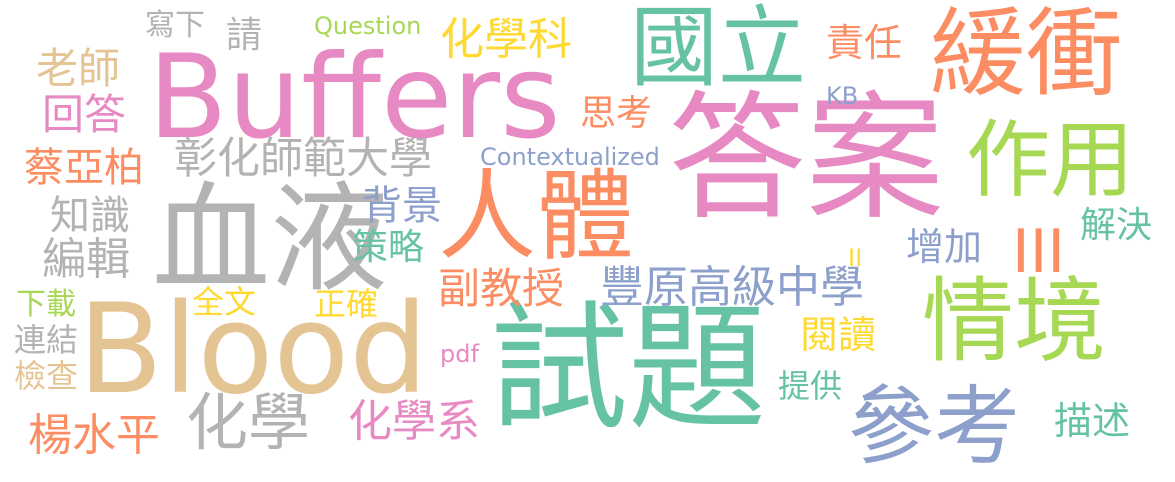 The image size is (1175, 482). I want to click on word-blood: Blood, so click(253, 350).